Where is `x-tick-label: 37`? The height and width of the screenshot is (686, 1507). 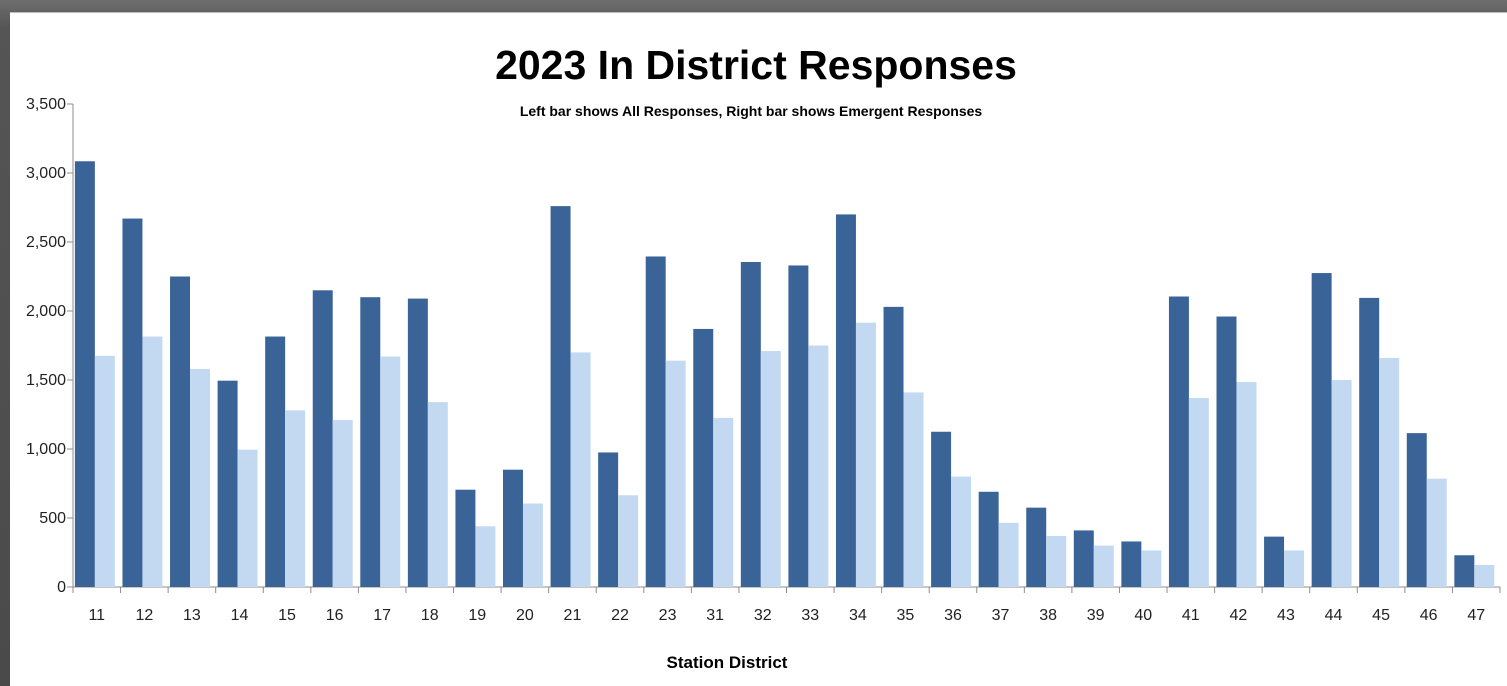
x-tick-label: 37 is located at coordinates (1001, 615).